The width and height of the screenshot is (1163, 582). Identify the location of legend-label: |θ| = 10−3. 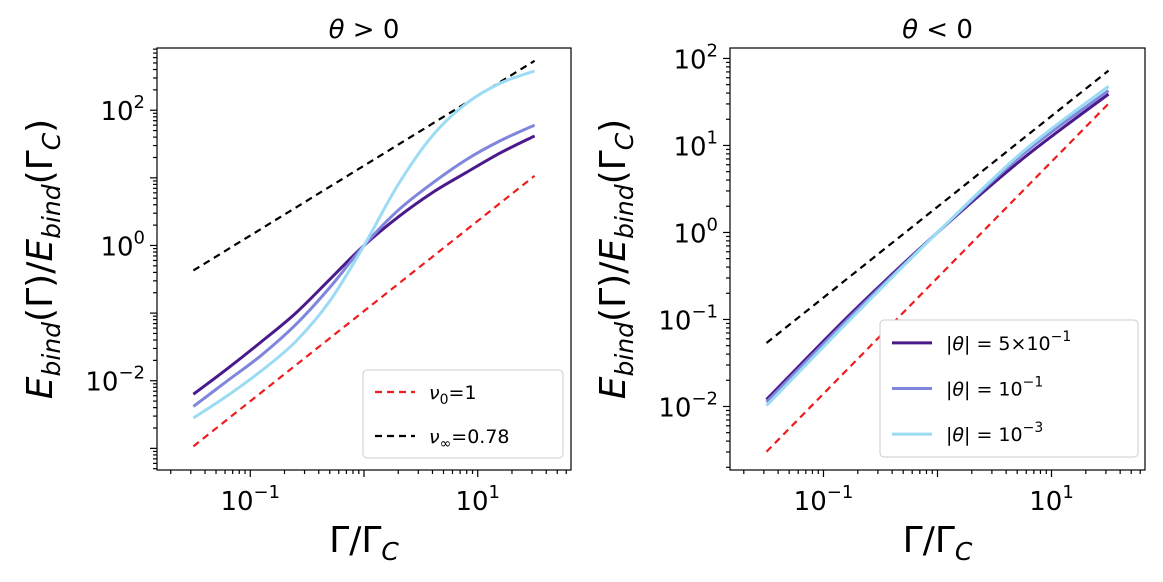
(994, 433).